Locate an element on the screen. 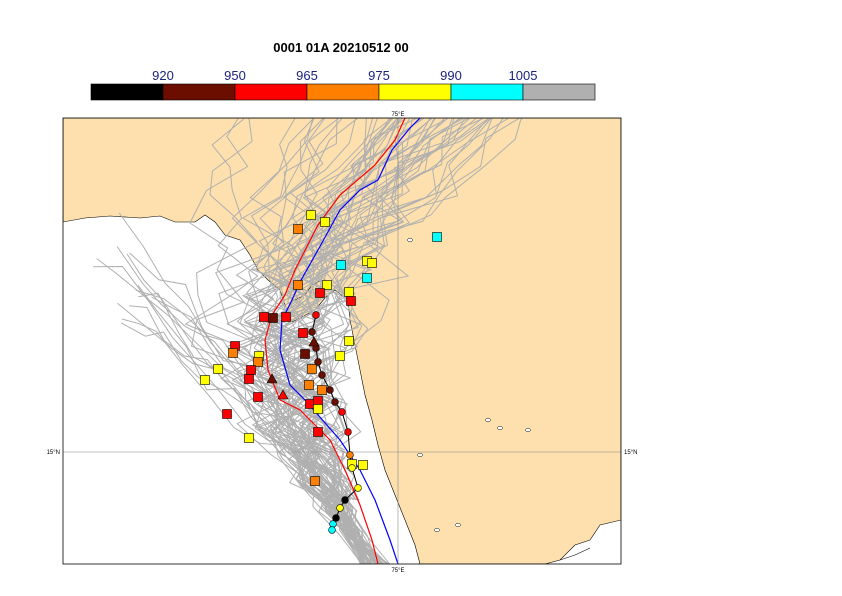  legend-tick-label: 990 is located at coordinates (451, 75).